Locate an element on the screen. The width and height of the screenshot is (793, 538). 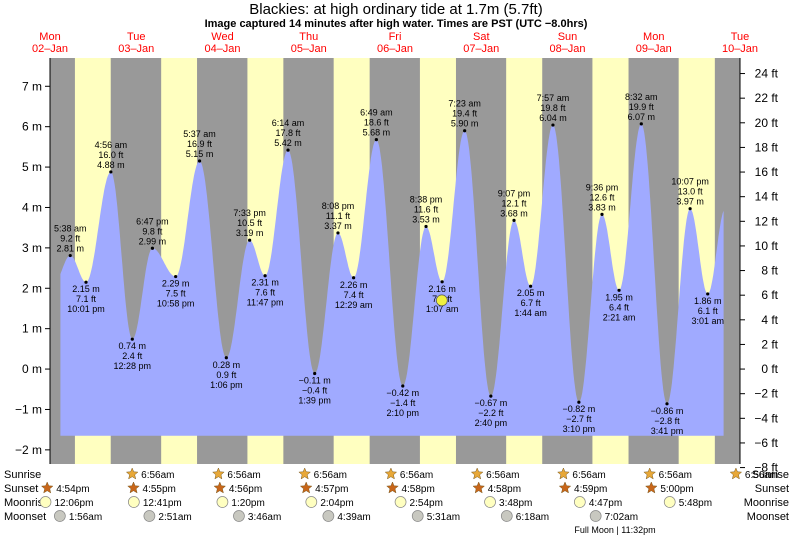
tide-extreme-label: 2.05 m is located at coordinates (531, 293).